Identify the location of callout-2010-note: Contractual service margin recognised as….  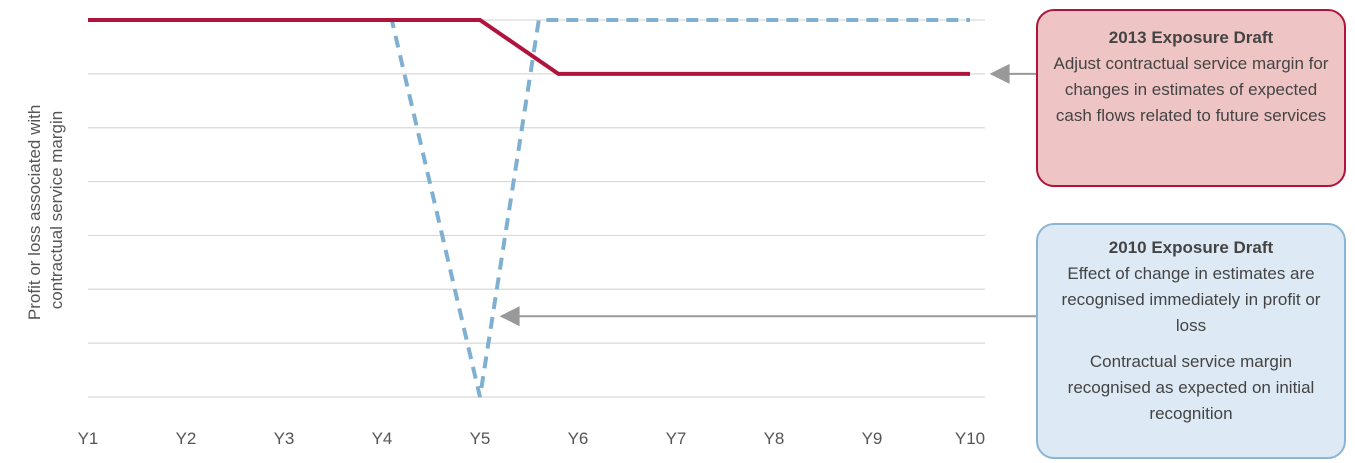
(1191, 387).